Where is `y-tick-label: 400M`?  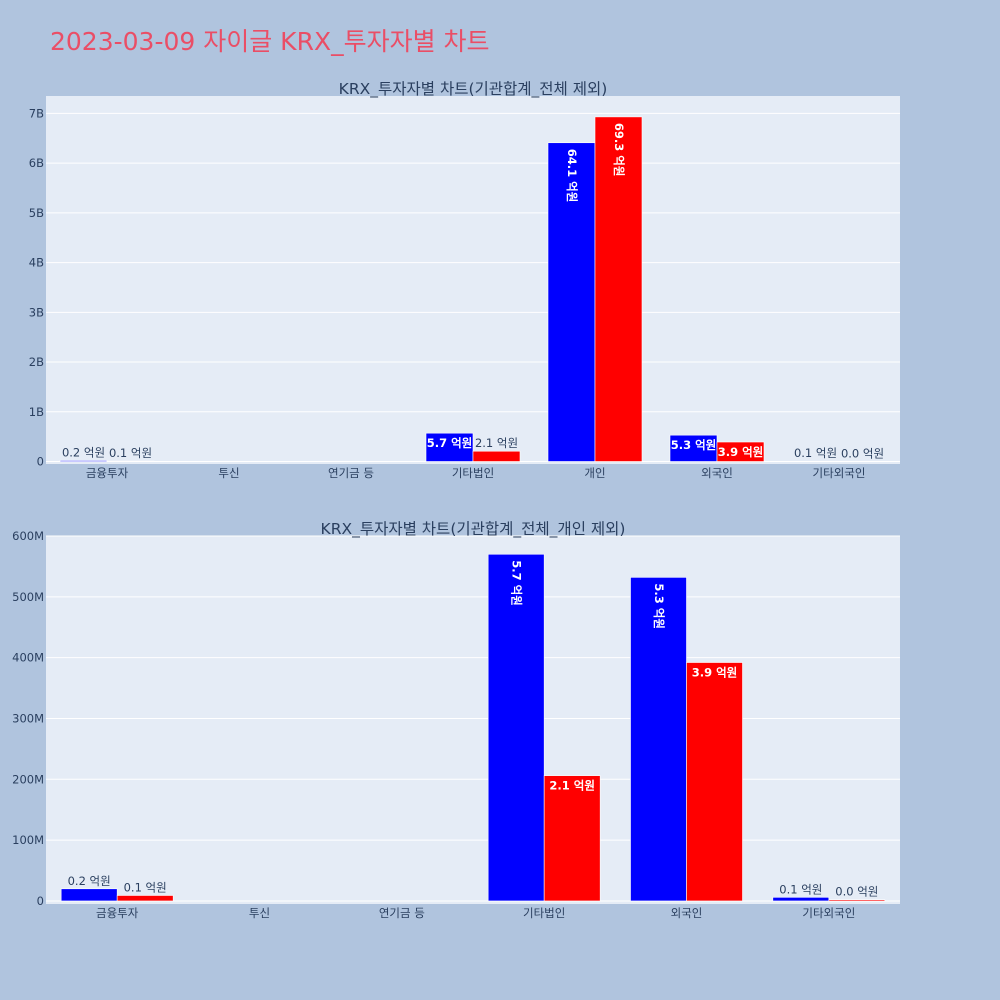 y-tick-label: 400M is located at coordinates (28, 658).